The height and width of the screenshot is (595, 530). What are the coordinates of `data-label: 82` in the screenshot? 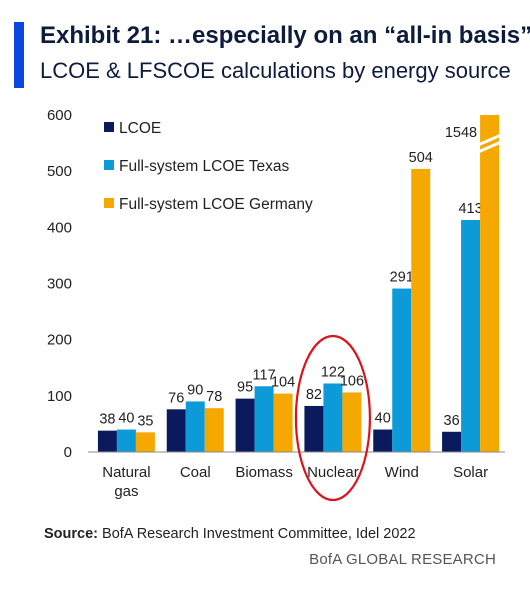 It's located at (314, 395).